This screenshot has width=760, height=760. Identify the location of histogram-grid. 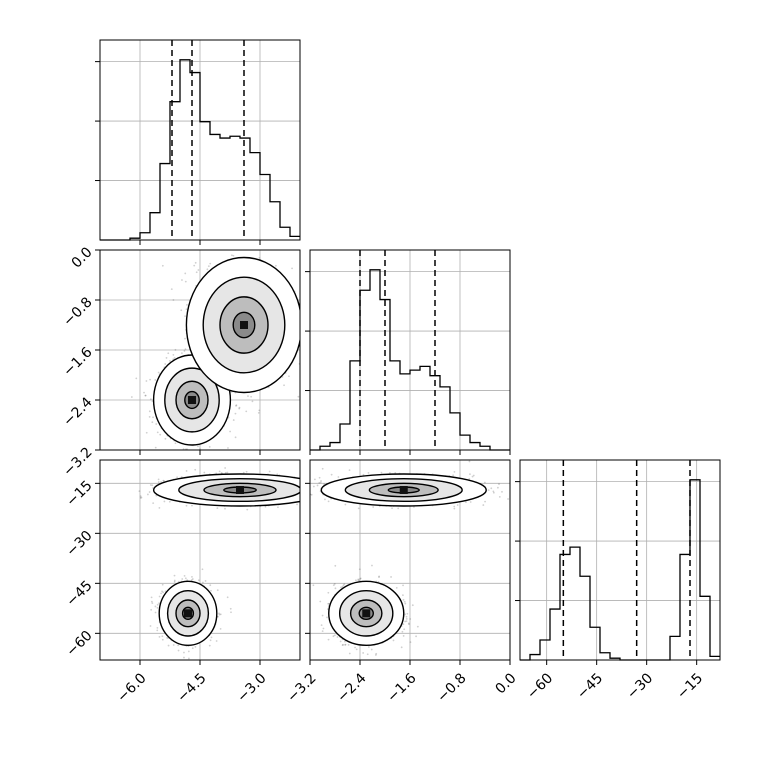
(410, 350).